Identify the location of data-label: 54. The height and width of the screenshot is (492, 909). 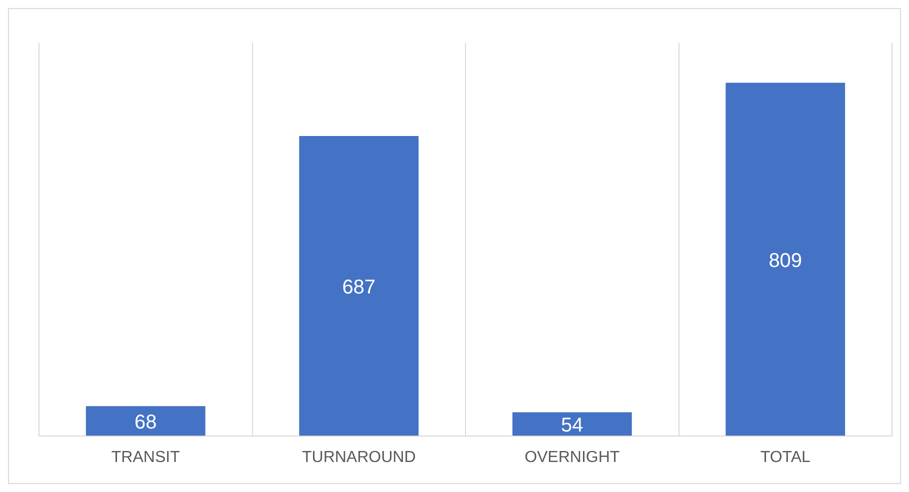
(572, 425).